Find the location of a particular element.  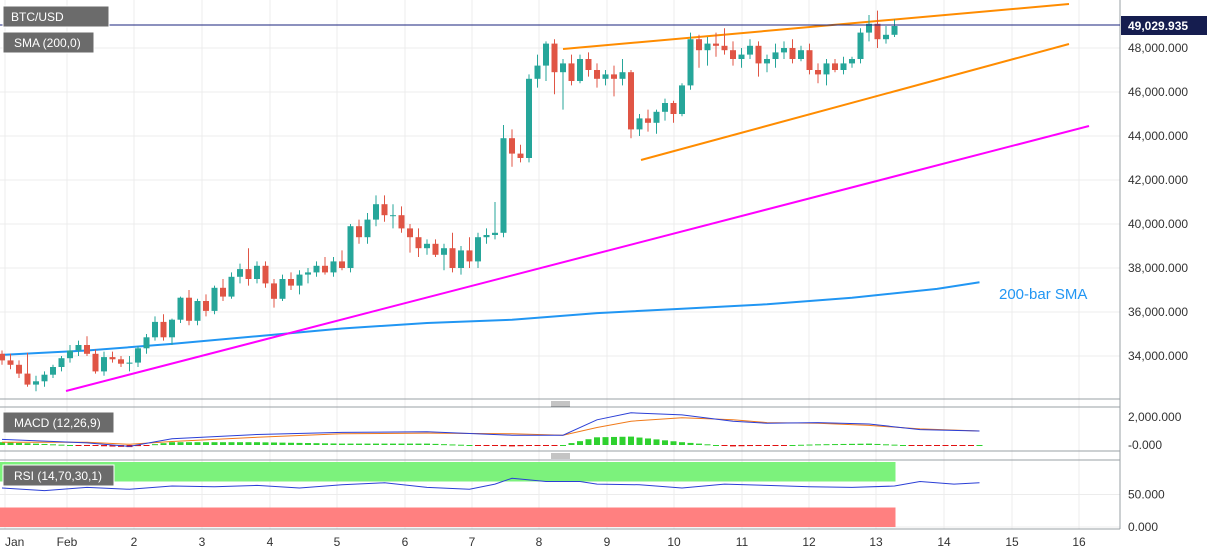

rsi-zones is located at coordinates (448, 494).